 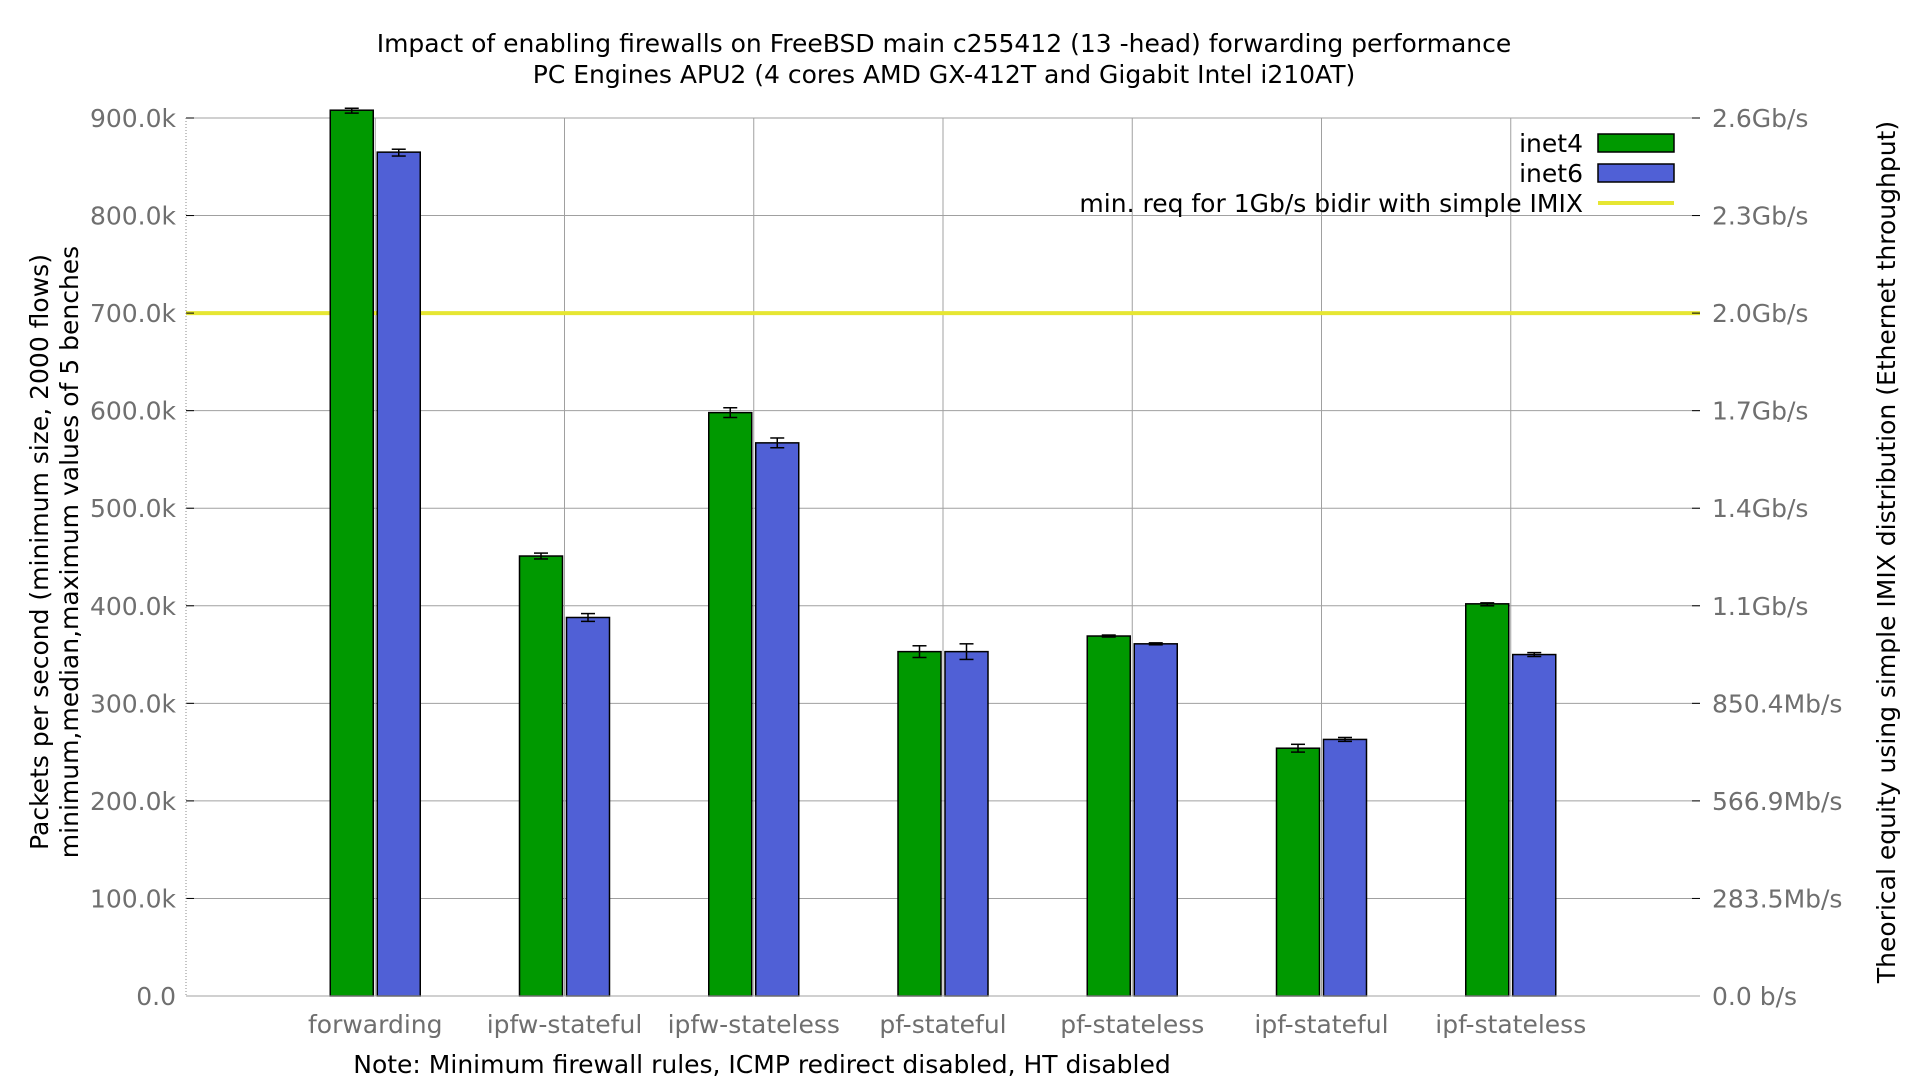 What do you see at coordinates (1155, 820) in the screenshot?
I see `bar-inet6-pf-stateless` at bounding box center [1155, 820].